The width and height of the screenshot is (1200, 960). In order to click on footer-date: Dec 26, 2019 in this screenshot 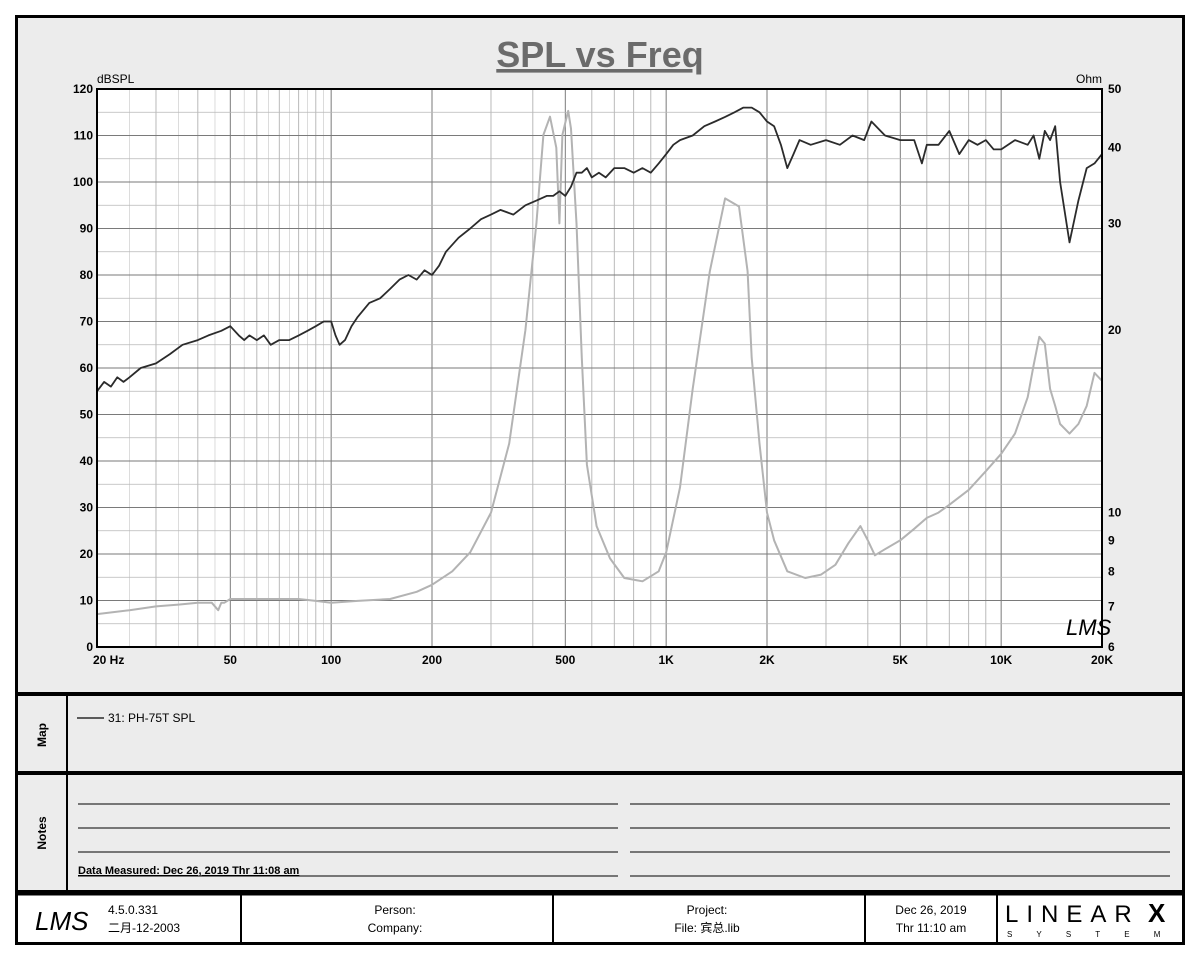, I will do `click(931, 910)`.